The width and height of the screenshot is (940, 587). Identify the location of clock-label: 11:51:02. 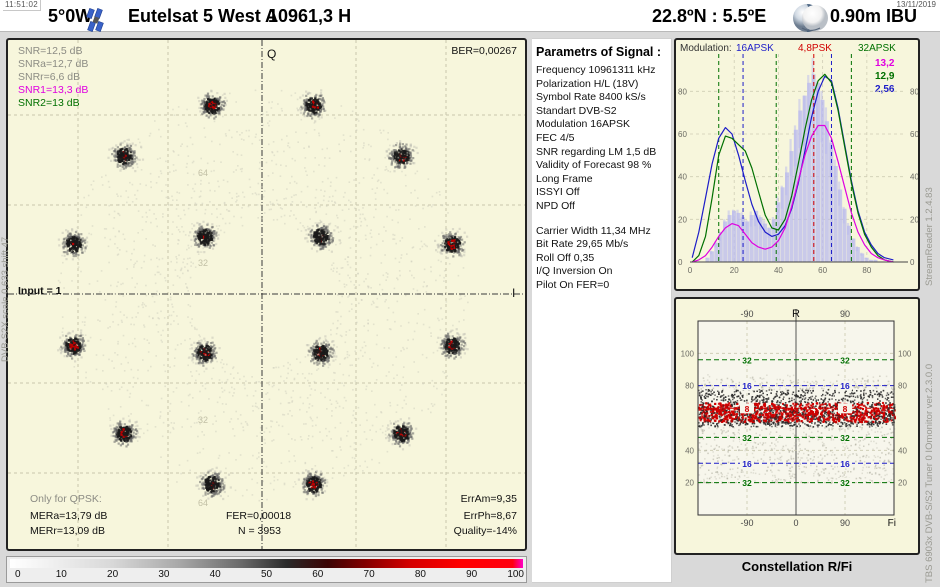
(22, 5).